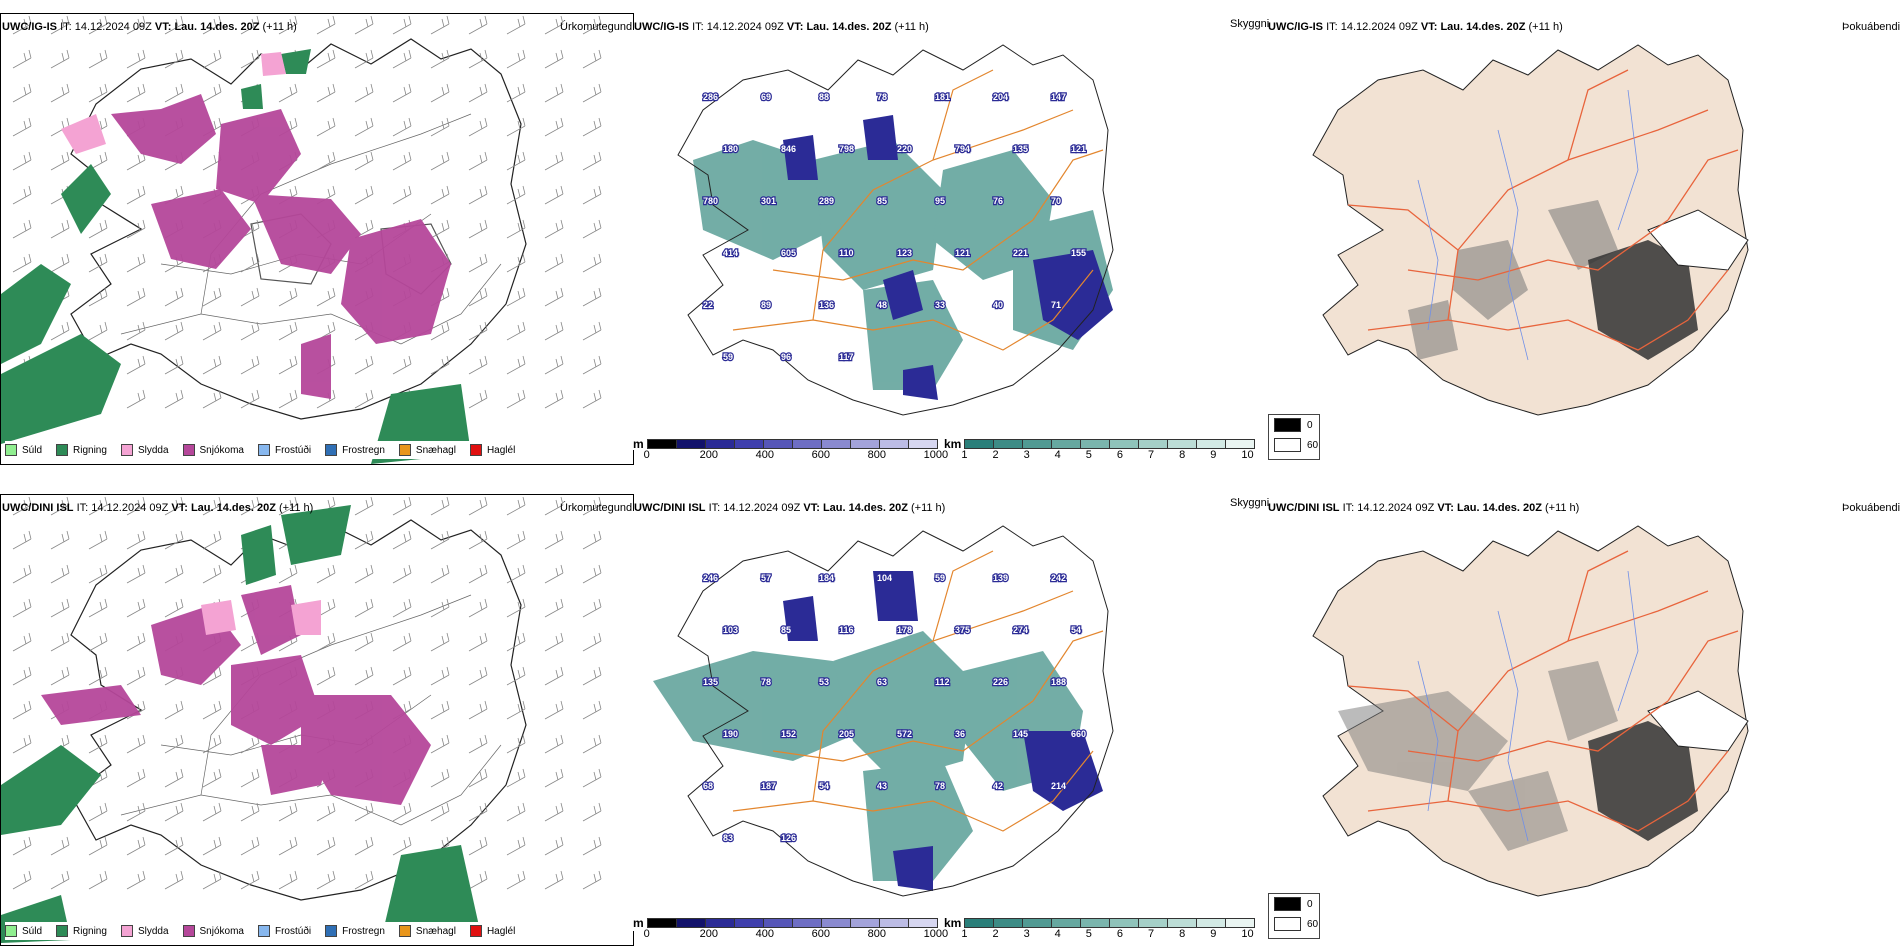 This screenshot has height=950, width=1900. Describe the element at coordinates (1871, 27) in the screenshot. I see `panel-label-fog-1: Þokuábendi` at that location.